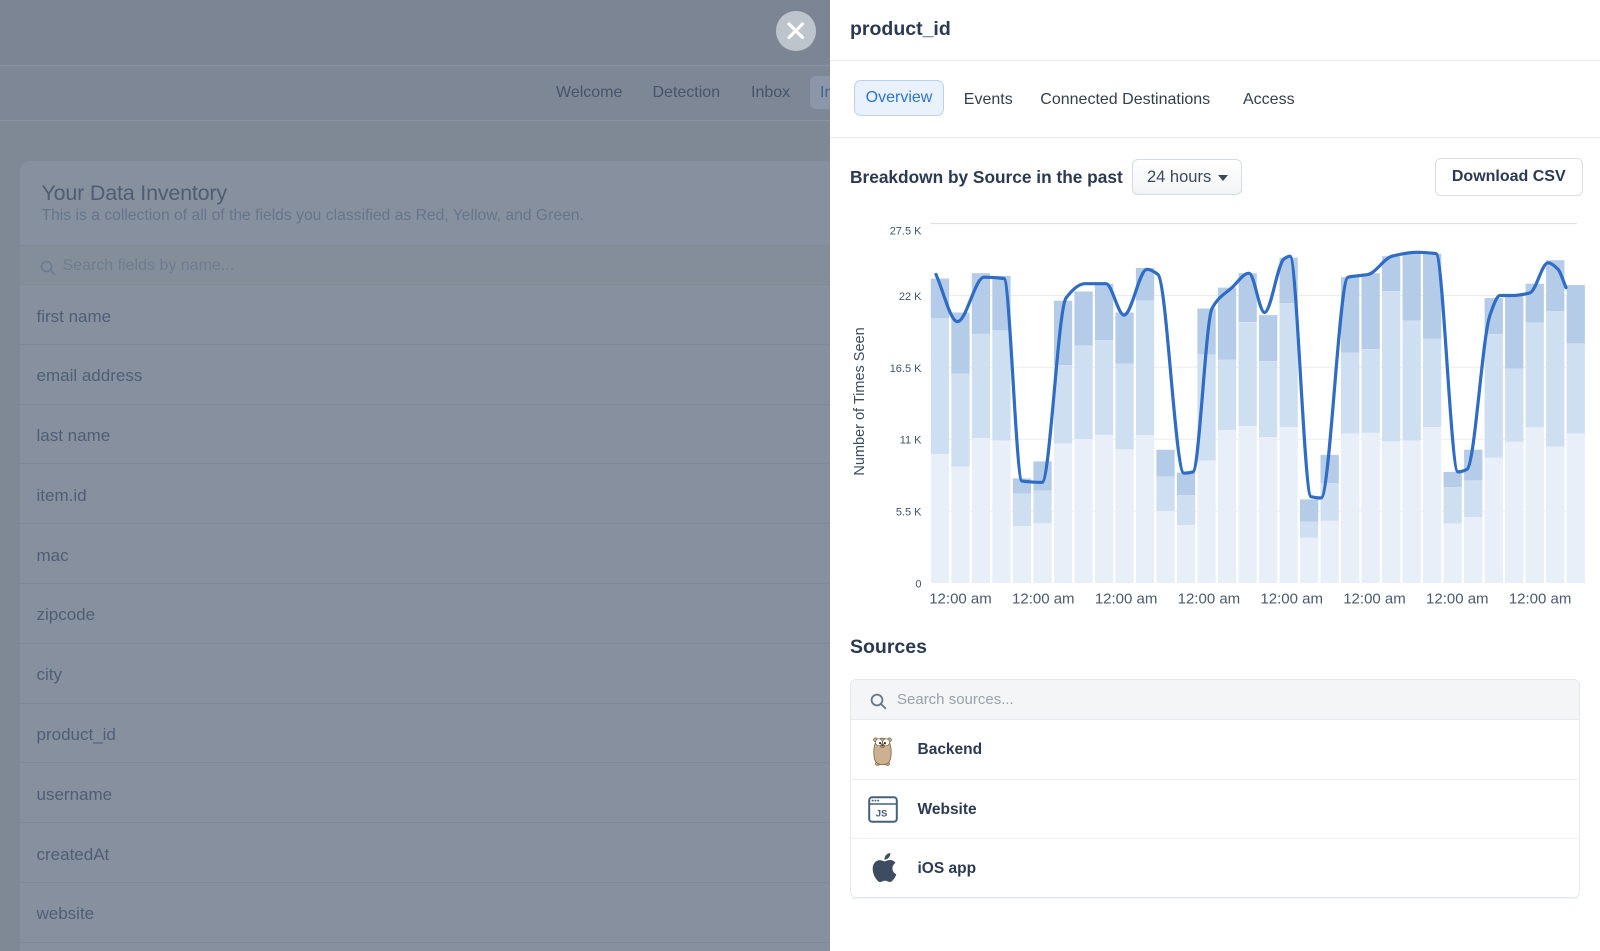 The height and width of the screenshot is (951, 1600). What do you see at coordinates (910, 297) in the screenshot?
I see `svg-text: 22 K` at bounding box center [910, 297].